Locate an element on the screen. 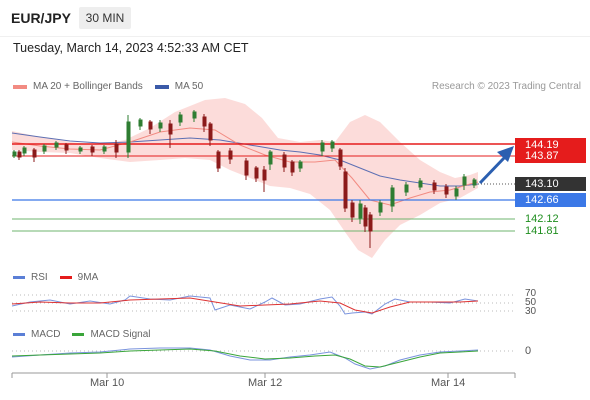  legend-item-9ma: 9MA is located at coordinates (79, 277).